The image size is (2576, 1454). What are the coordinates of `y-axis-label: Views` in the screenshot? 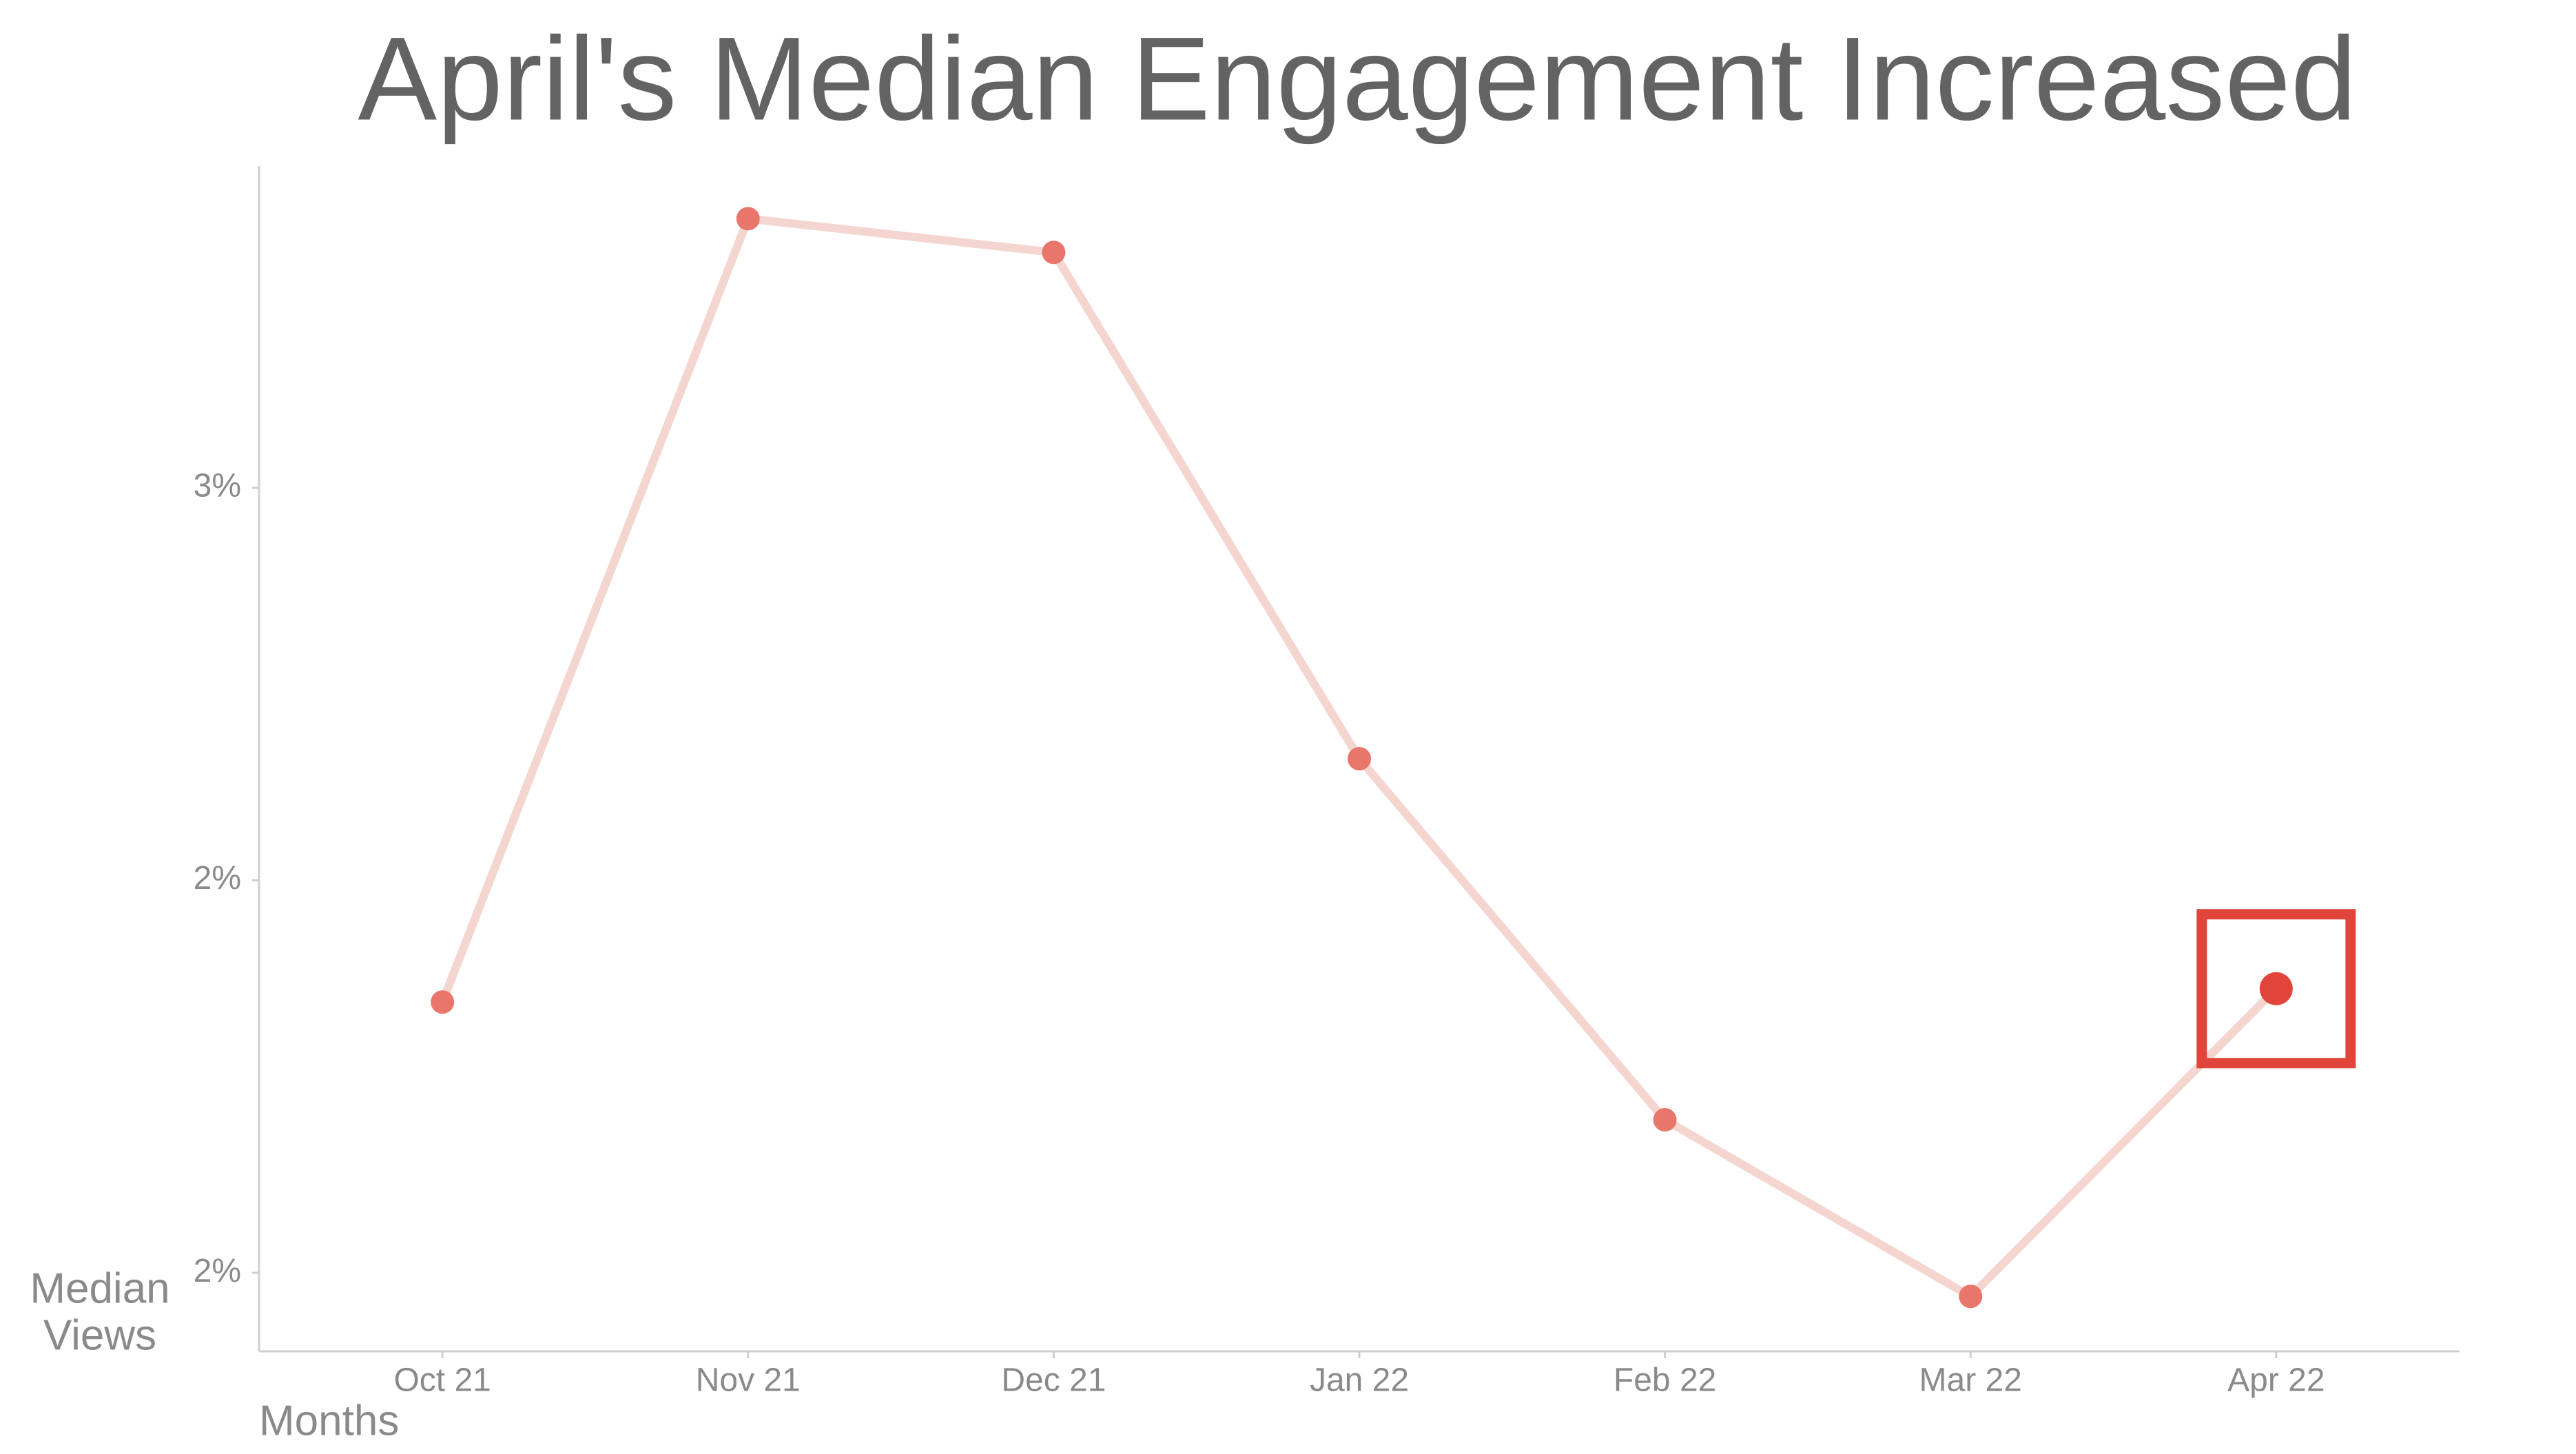 It's located at (99, 1335).